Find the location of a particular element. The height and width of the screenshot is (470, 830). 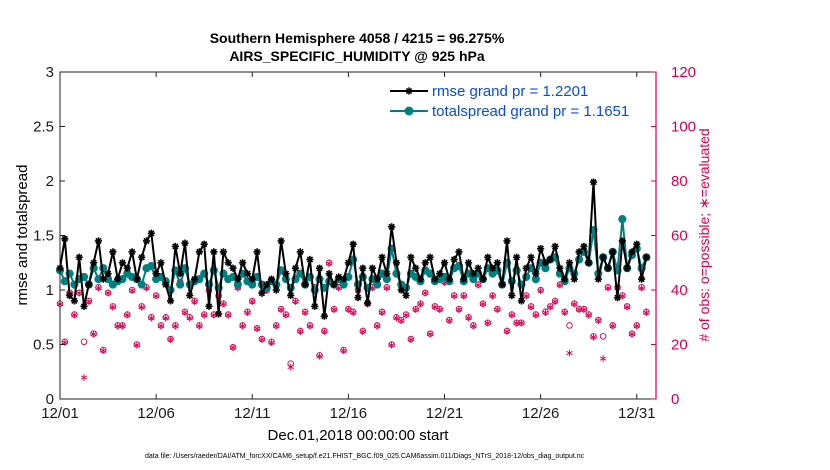

x-tick-label: 12/06 is located at coordinates (156, 413).